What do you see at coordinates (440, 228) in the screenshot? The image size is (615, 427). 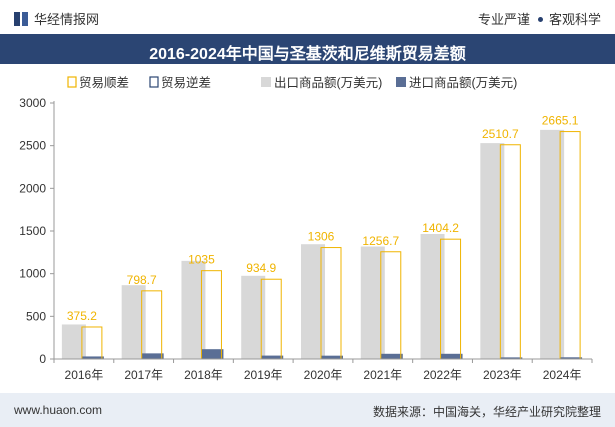 I see `data-label: 1404.2` at bounding box center [440, 228].